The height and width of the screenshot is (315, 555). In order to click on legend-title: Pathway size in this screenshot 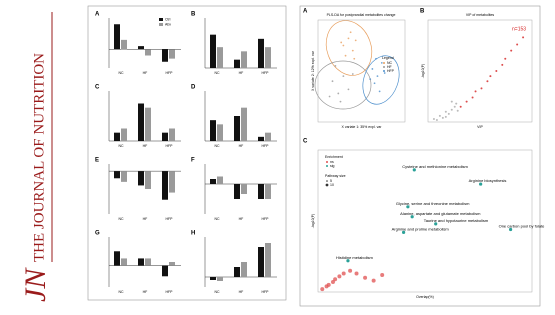, I will do `click(335, 176)`.